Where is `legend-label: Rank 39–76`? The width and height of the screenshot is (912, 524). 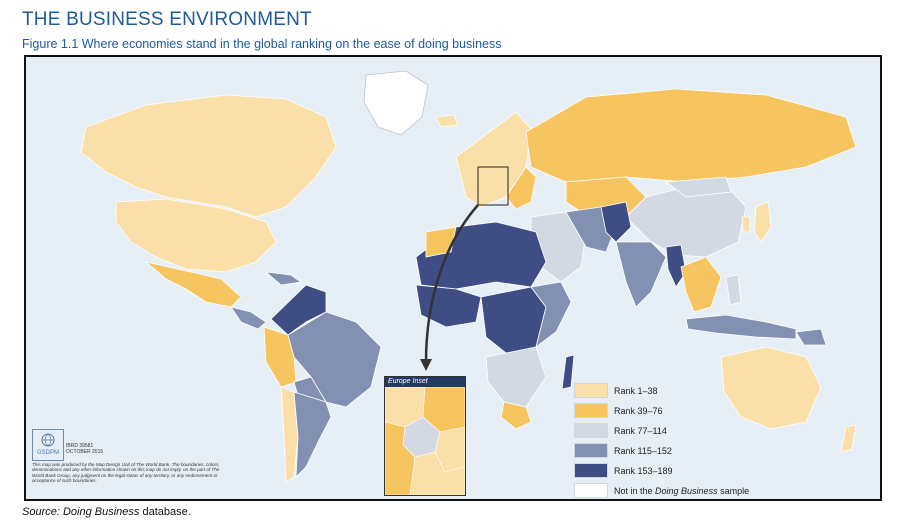 legend-label: Rank 39–76 is located at coordinates (638, 410).